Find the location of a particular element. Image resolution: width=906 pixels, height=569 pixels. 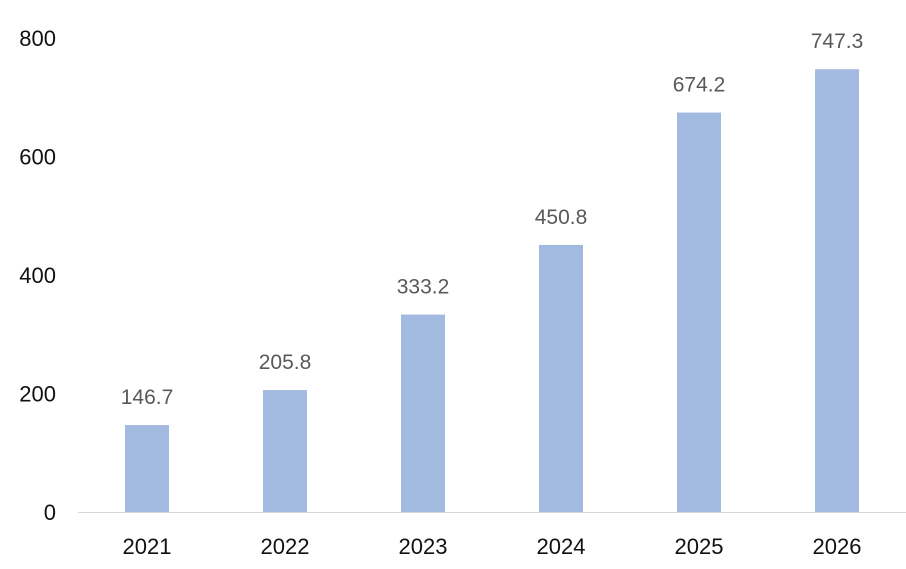

data-label-2023: 333.2 is located at coordinates (423, 287).